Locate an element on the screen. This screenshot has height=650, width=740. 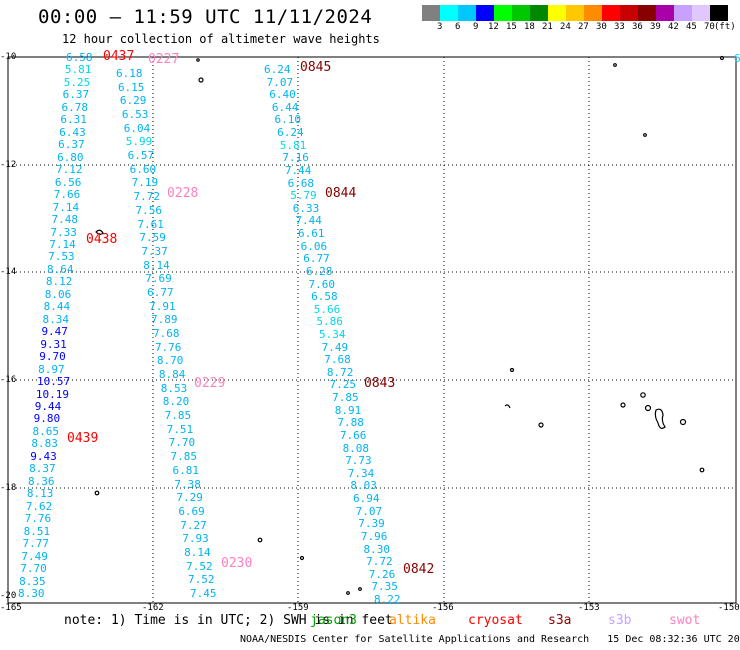
wave-height-value: 8.06 is located at coordinates (58, 294).